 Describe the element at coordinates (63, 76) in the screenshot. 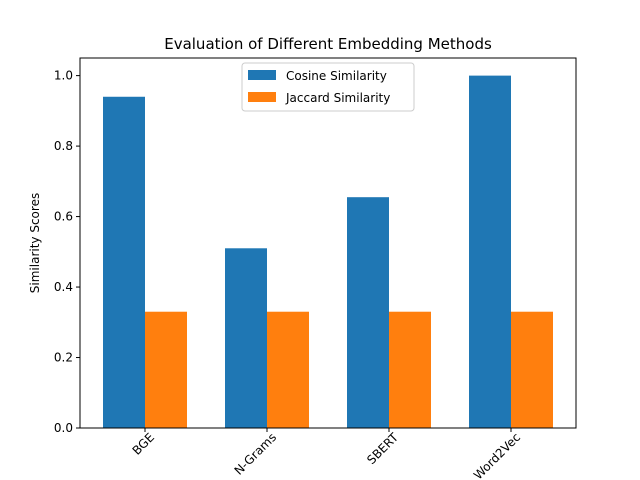

I see `y-tick-label: 1.0` at that location.